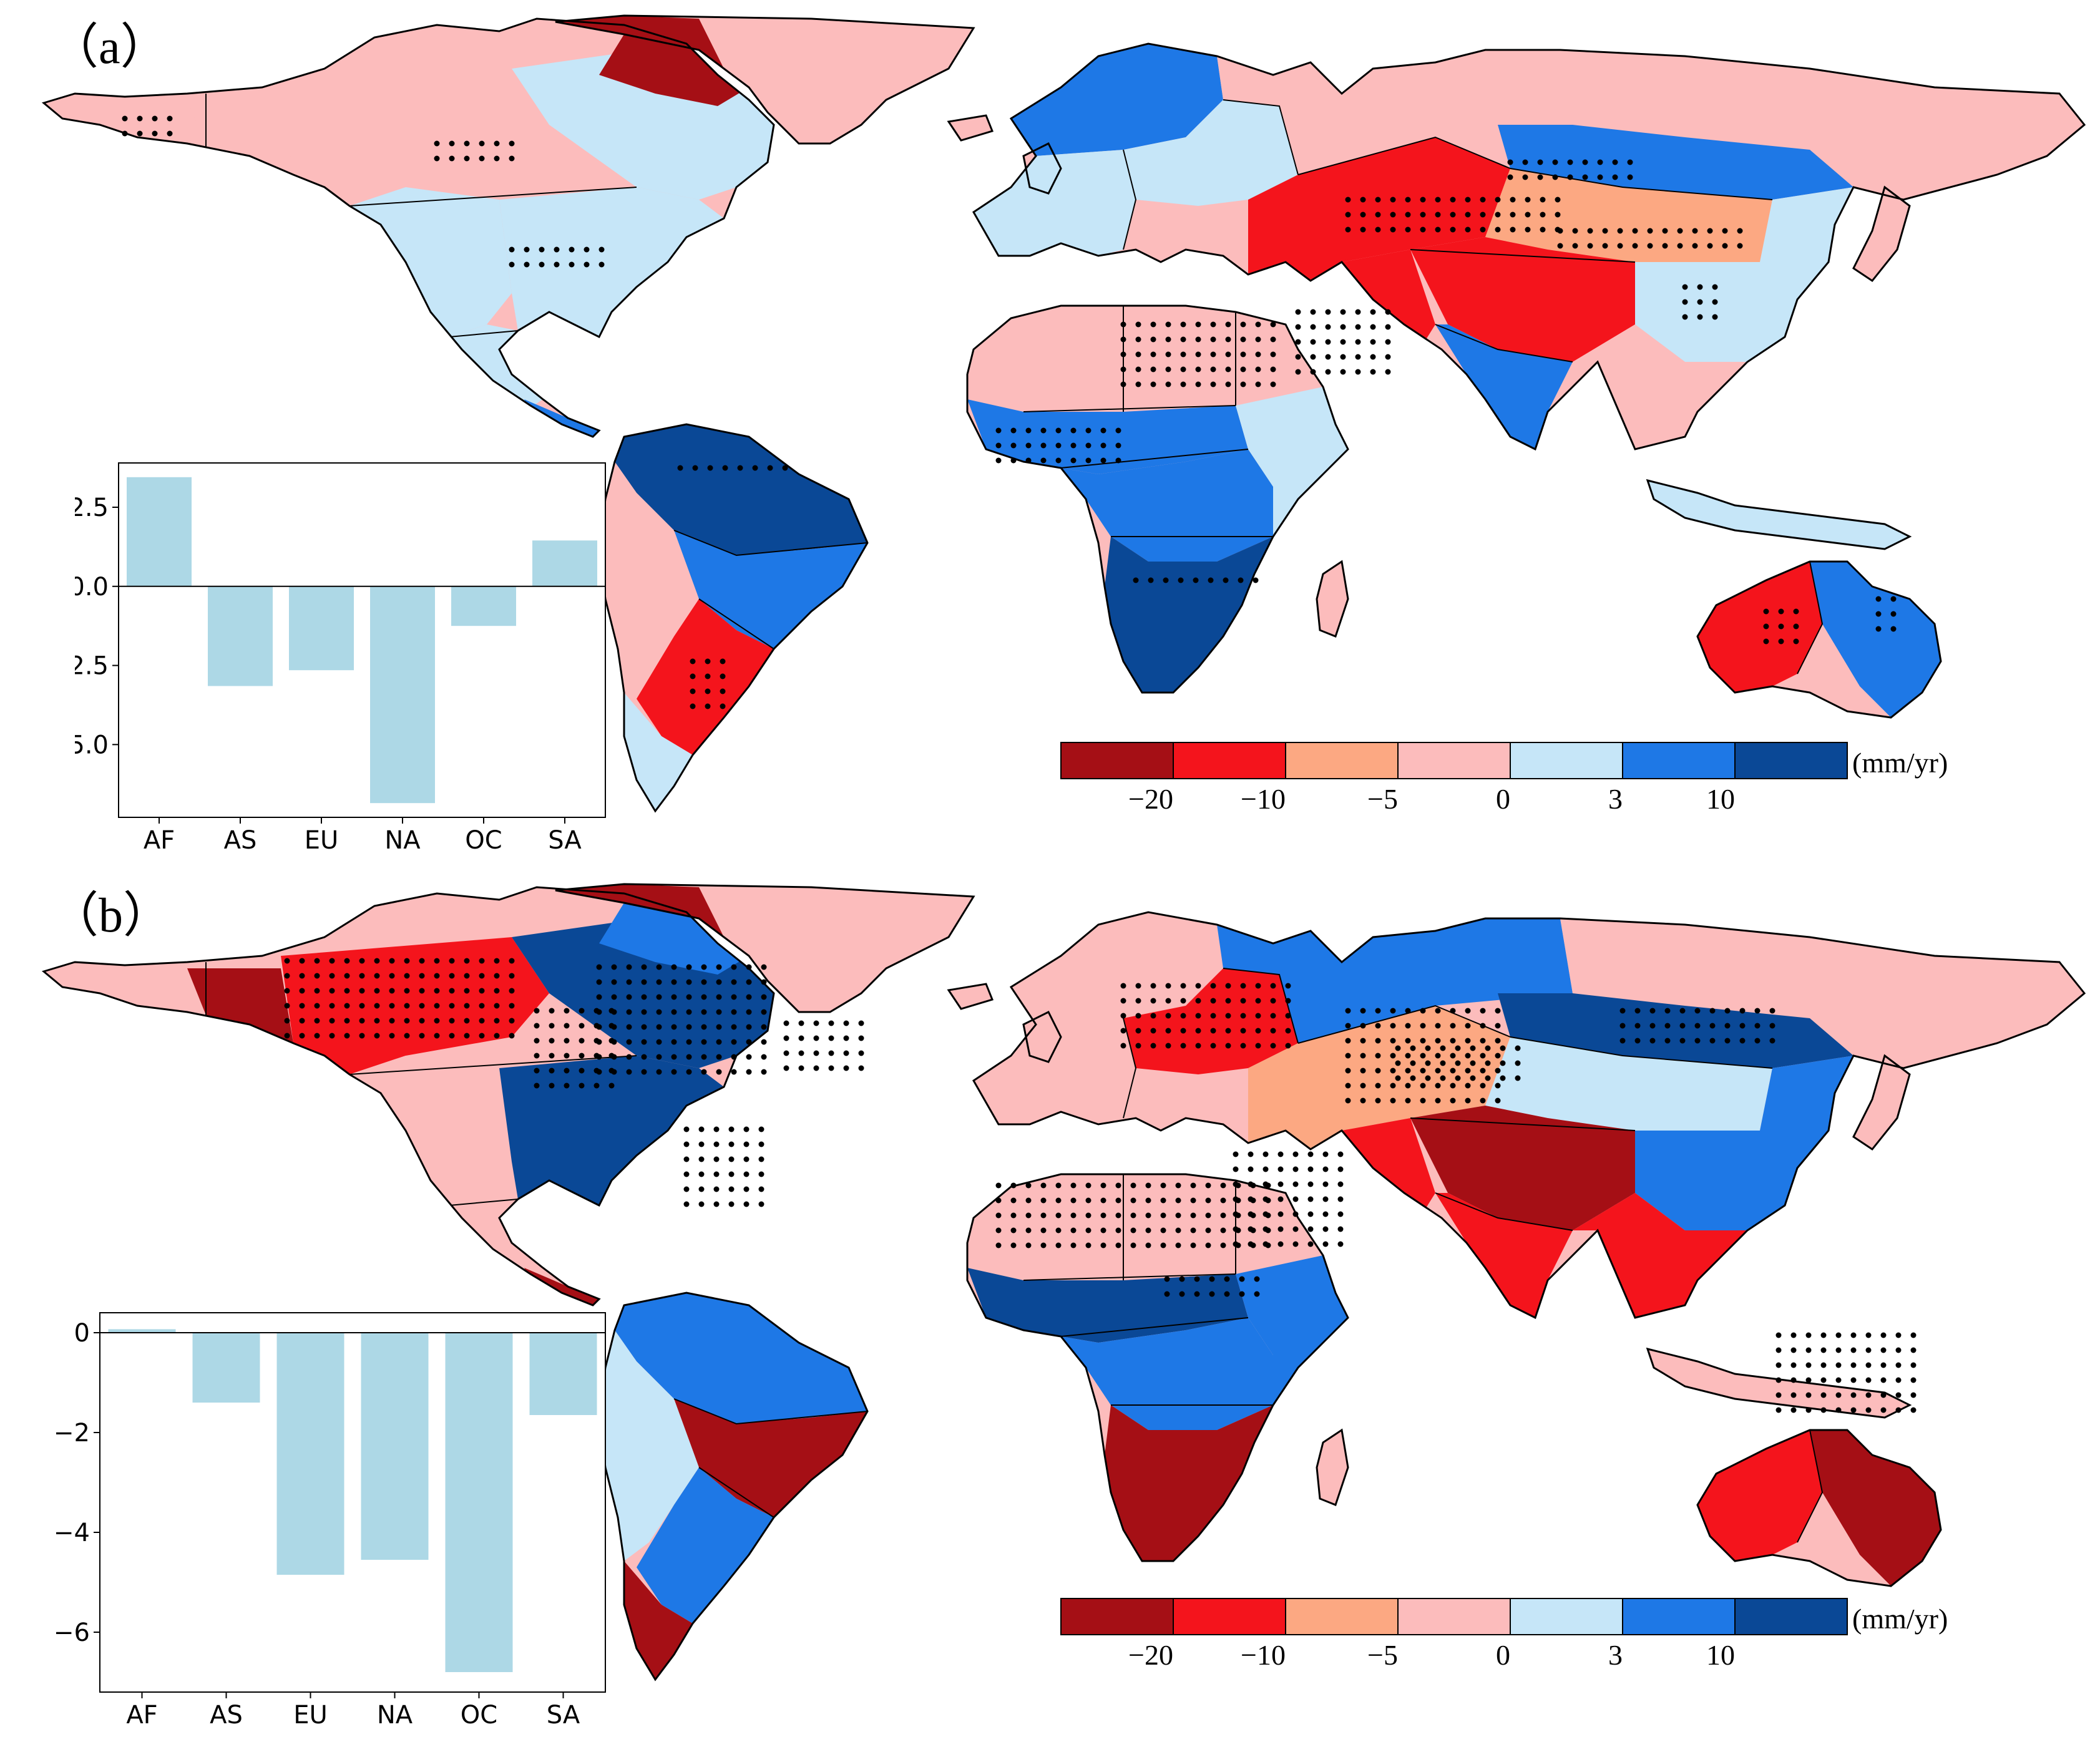 This screenshot has height=1737, width=2100. What do you see at coordinates (362, 640) in the screenshot?
I see `inset-plot-area` at bounding box center [362, 640].